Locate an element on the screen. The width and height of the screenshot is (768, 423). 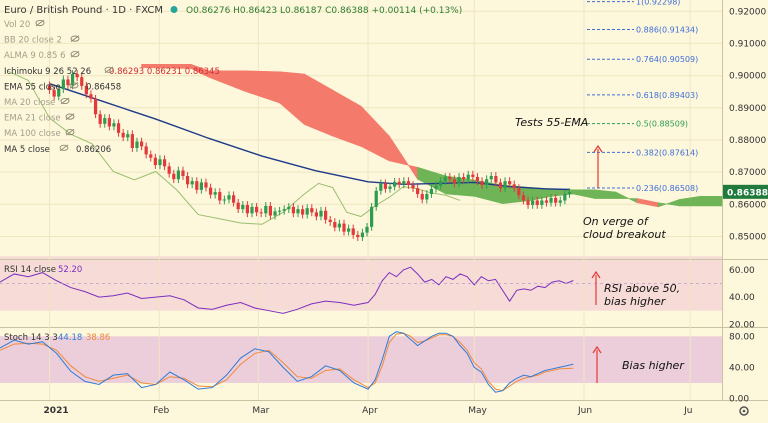
rsi-y-tick: 40.00 is located at coordinates (742, 298).